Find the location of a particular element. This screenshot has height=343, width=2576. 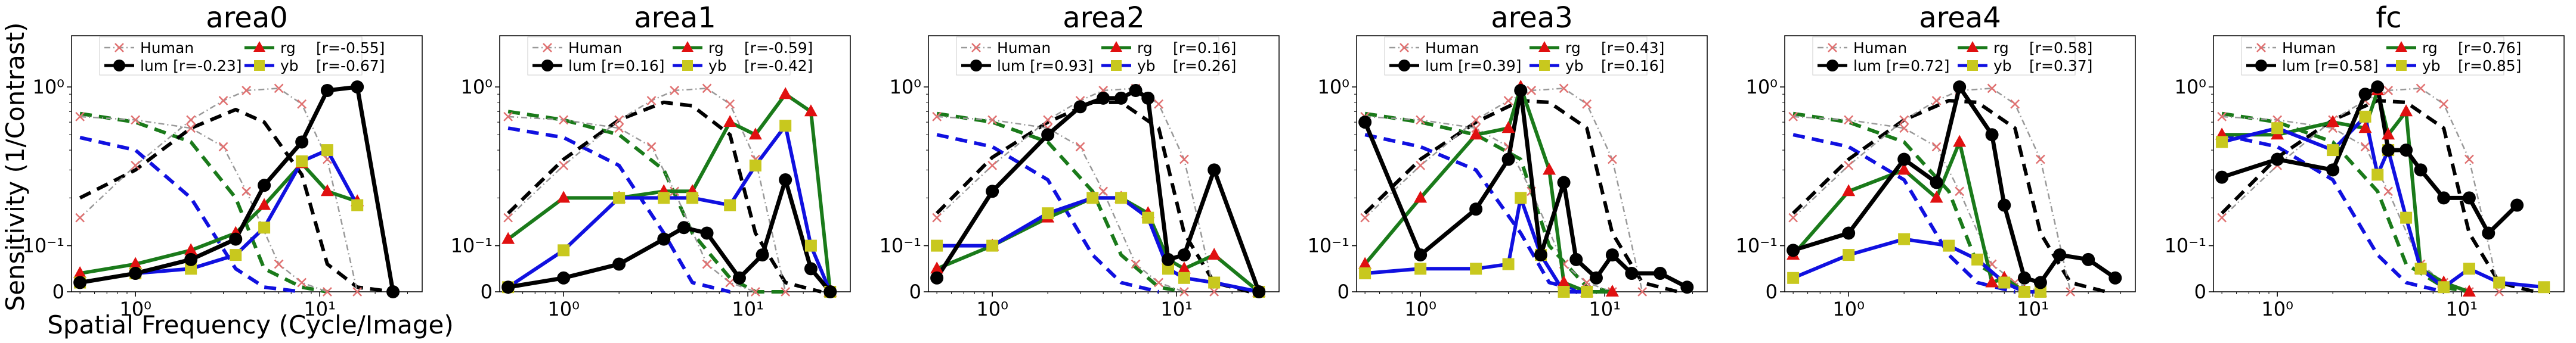

plot-frame is located at coordinates (1960, 164).